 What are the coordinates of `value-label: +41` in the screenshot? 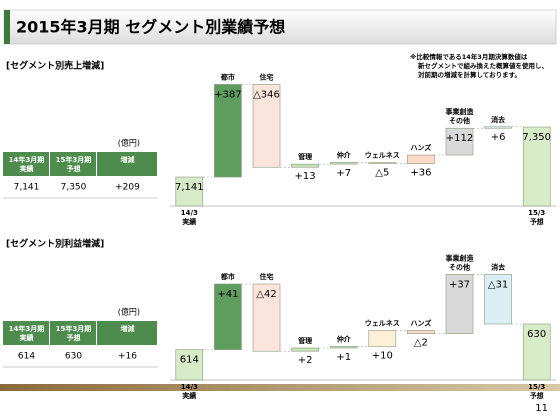 It's located at (227, 294).